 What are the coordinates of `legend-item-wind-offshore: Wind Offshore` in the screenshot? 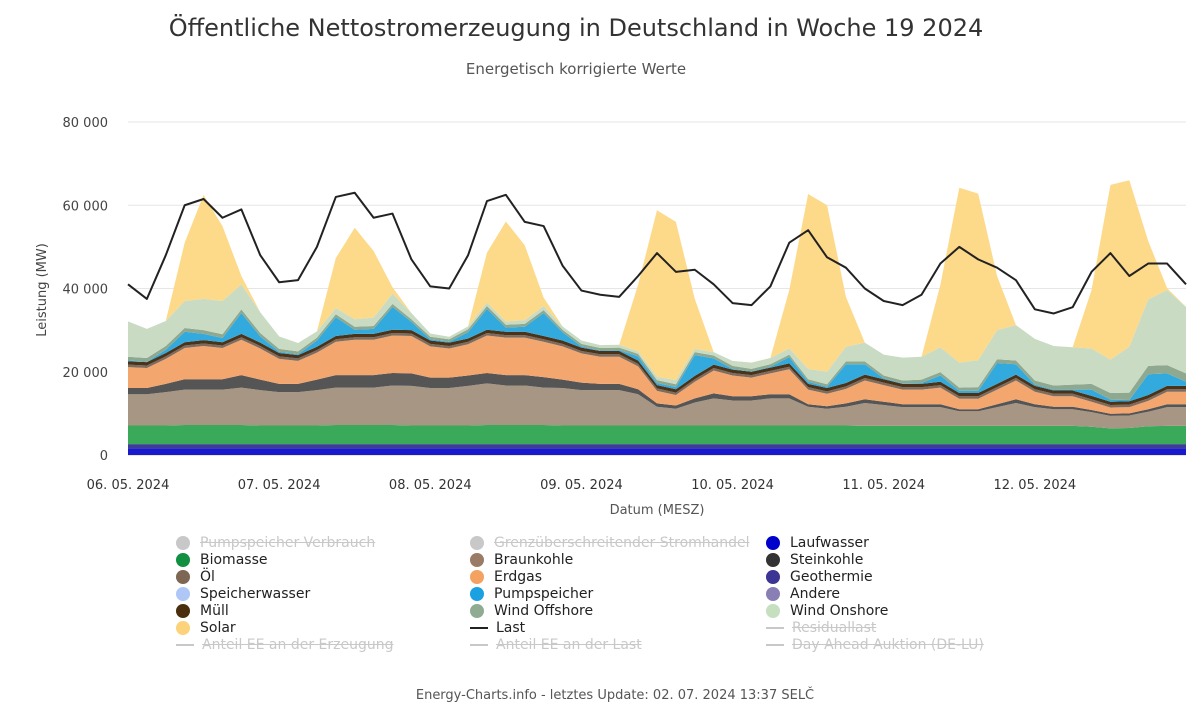 It's located at (531, 610).